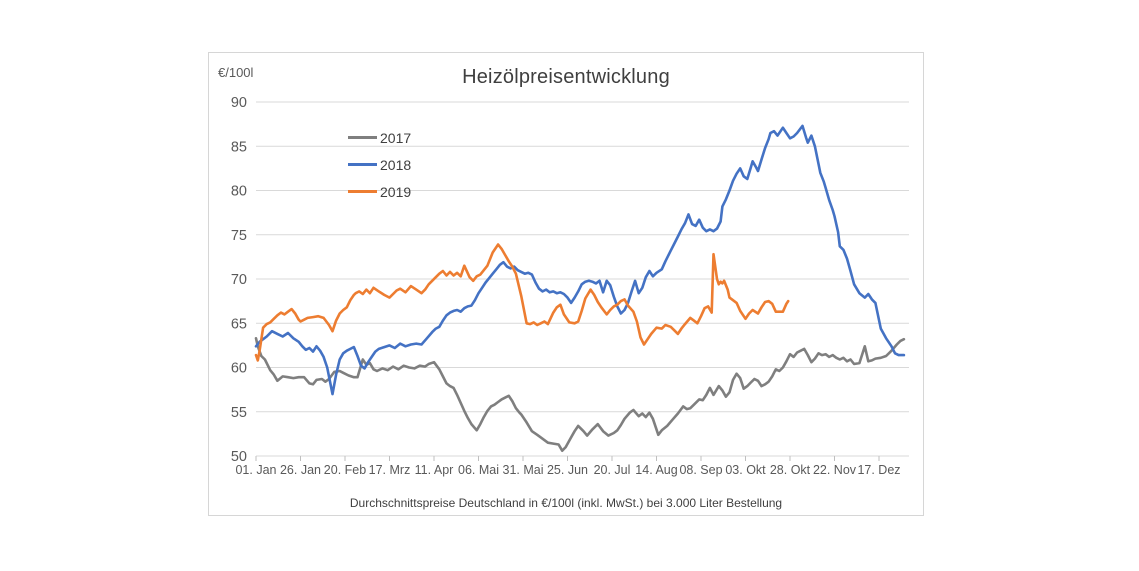 The image size is (1139, 571). I want to click on svg-text: 55, so click(239, 413).